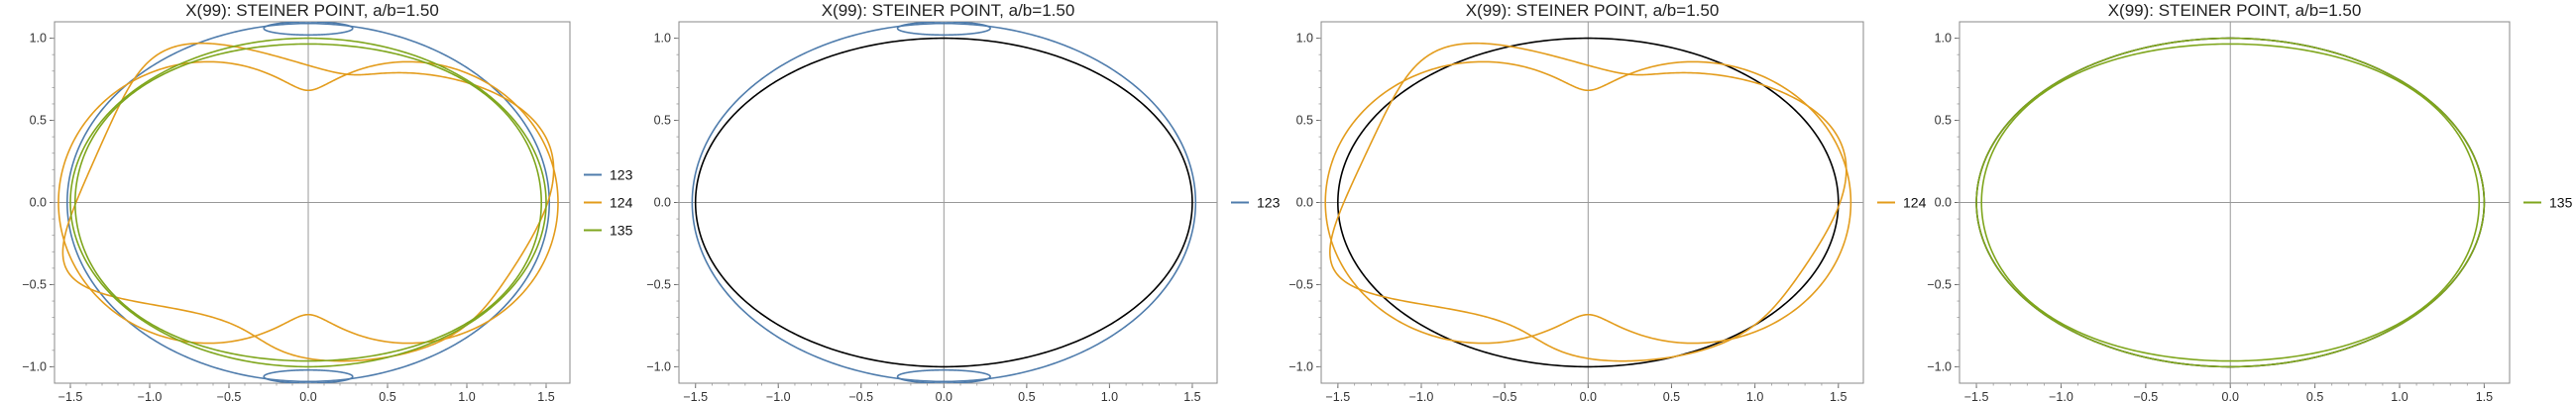  Describe the element at coordinates (608, 203) in the screenshot. I see `legend: 123 124 135` at that location.